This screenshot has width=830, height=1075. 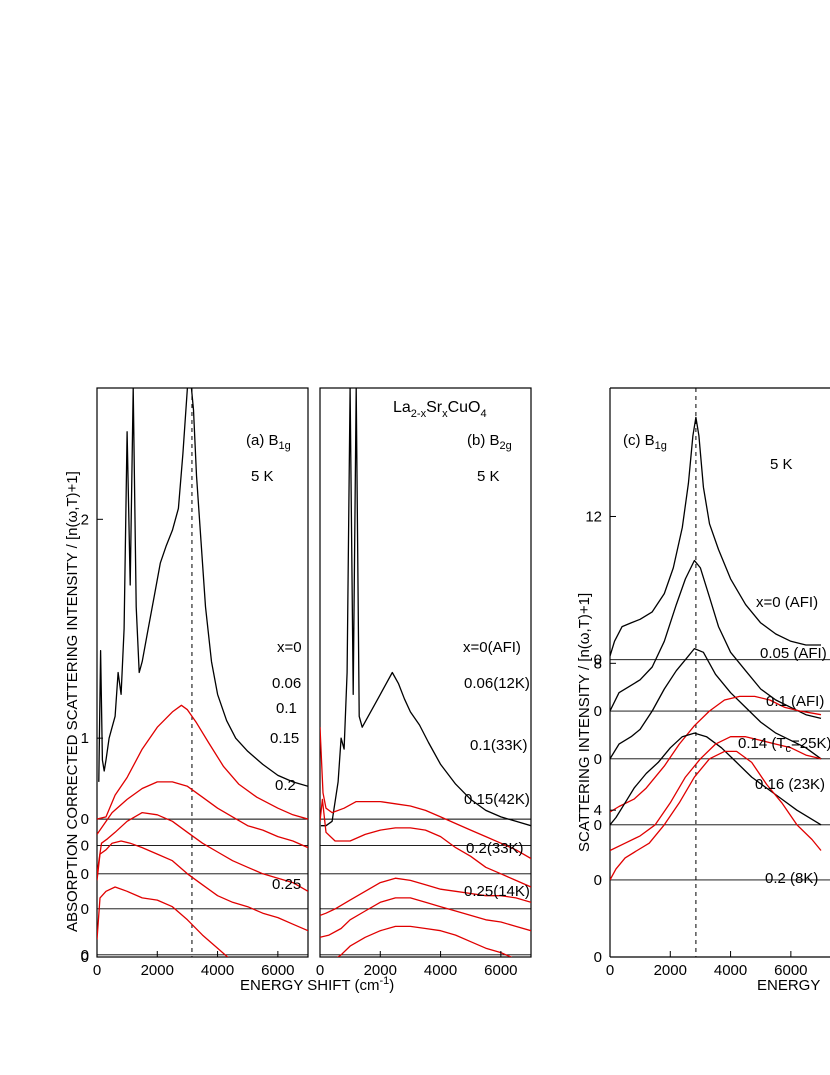 I want to click on panel-a-label-x0: x=0, so click(x=289, y=647).